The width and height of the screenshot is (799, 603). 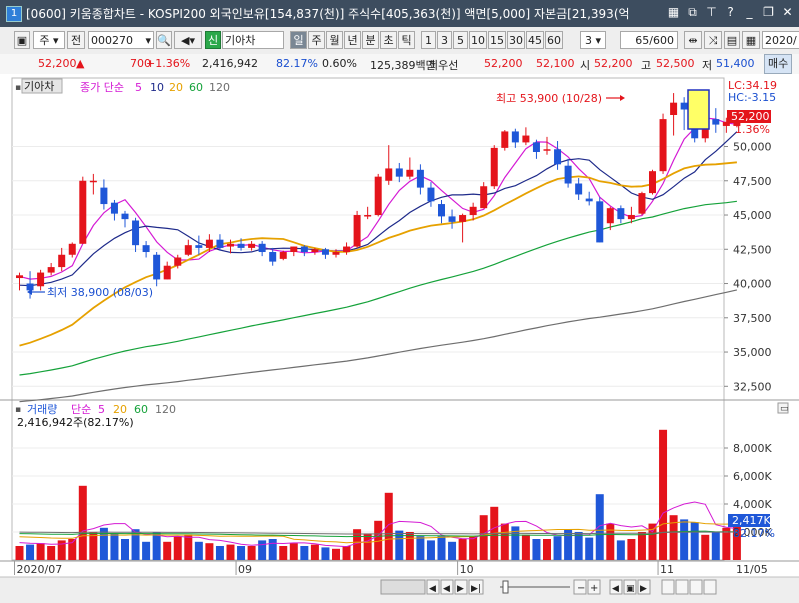 I want to click on zoom-out-icon: −, so click(x=581, y=588).